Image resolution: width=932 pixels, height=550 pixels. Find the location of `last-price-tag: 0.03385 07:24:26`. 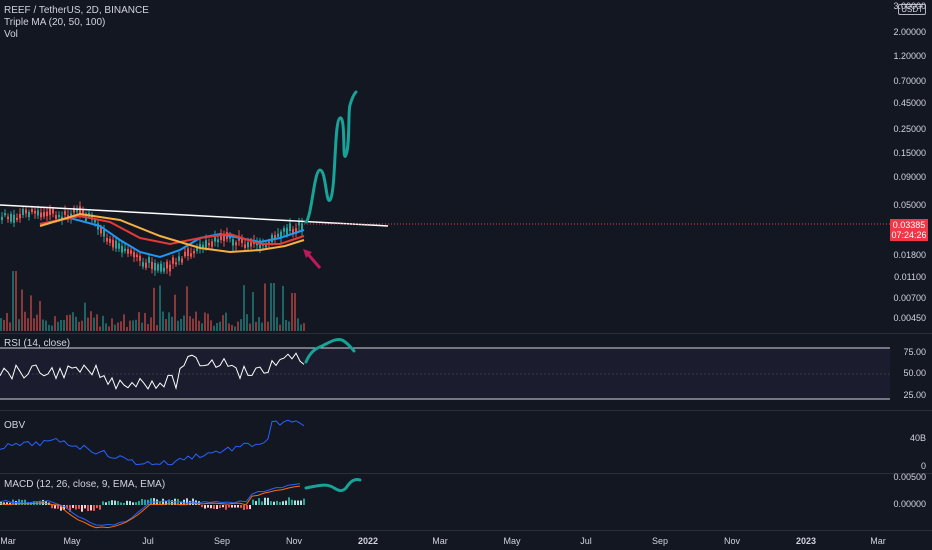

last-price-tag: 0.03385 07:24:26 is located at coordinates (909, 230).